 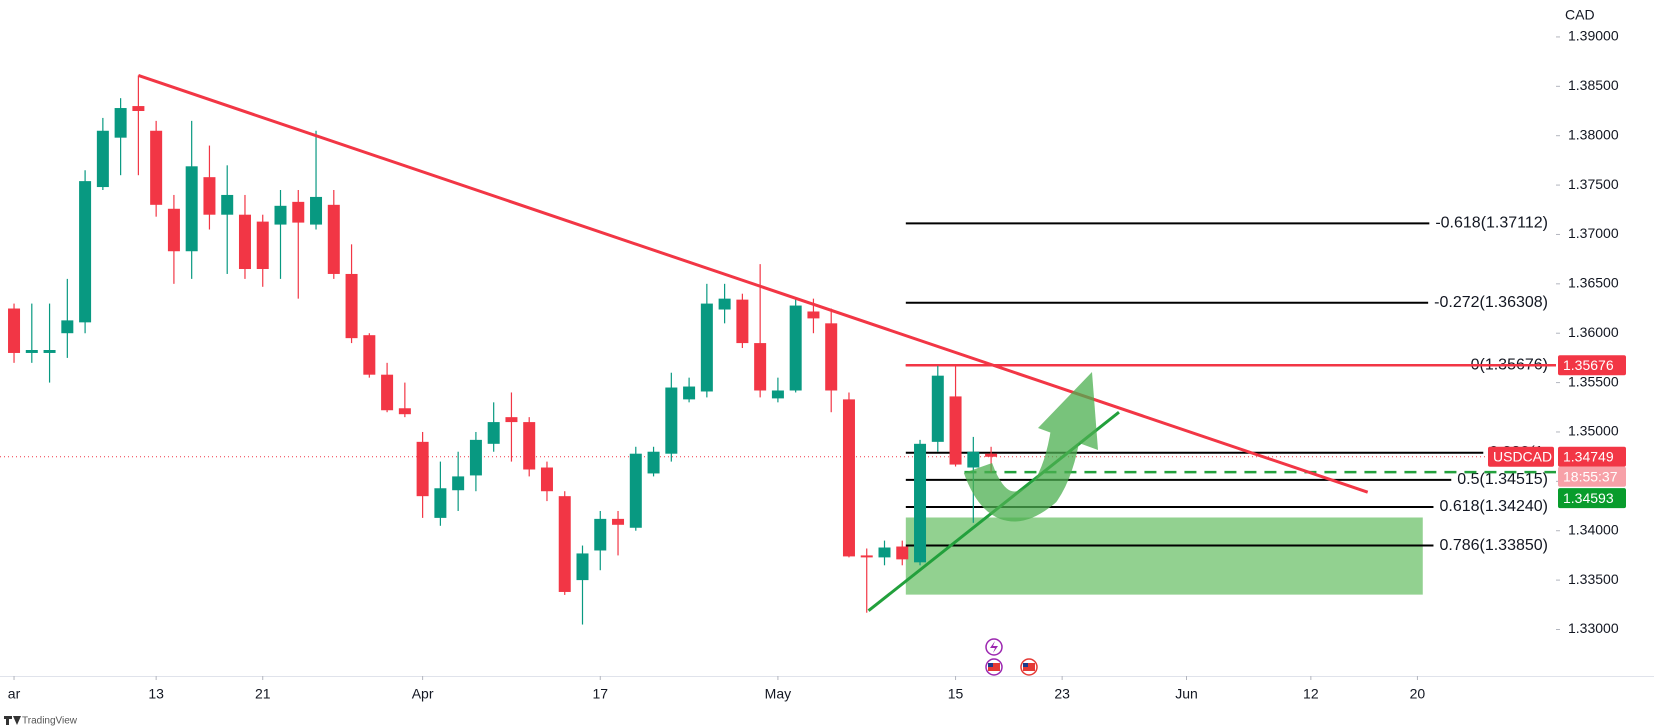 I want to click on y-tick-label: 1.37500, so click(x=1593, y=184).